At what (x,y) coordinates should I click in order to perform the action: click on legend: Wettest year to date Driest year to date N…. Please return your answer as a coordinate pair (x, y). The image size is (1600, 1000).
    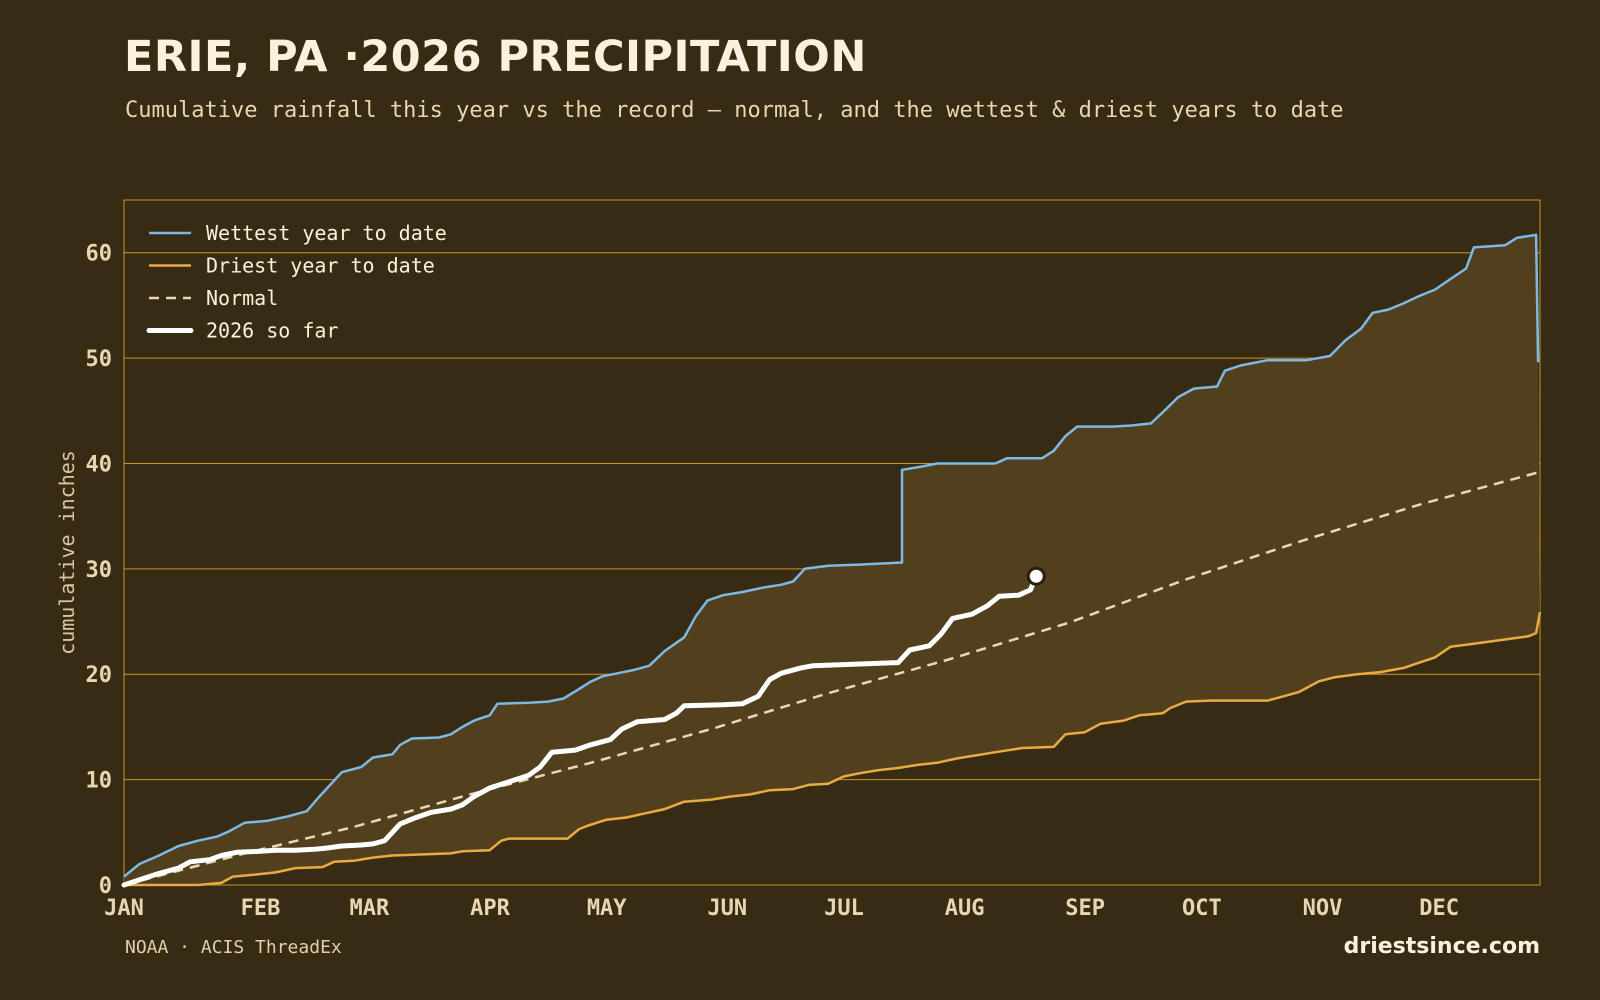
    Looking at the image, I should click on (296, 282).